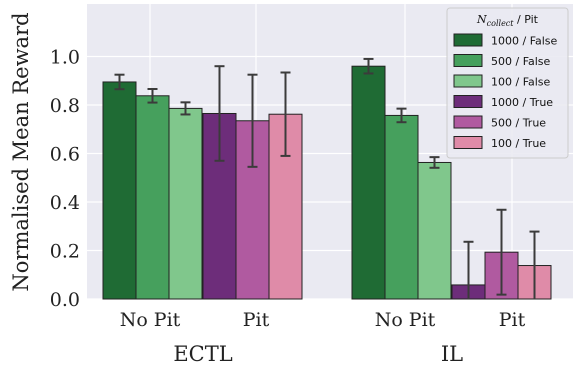  What do you see at coordinates (65, 300) in the screenshot?
I see `y-tick-label: 0.0` at bounding box center [65, 300].